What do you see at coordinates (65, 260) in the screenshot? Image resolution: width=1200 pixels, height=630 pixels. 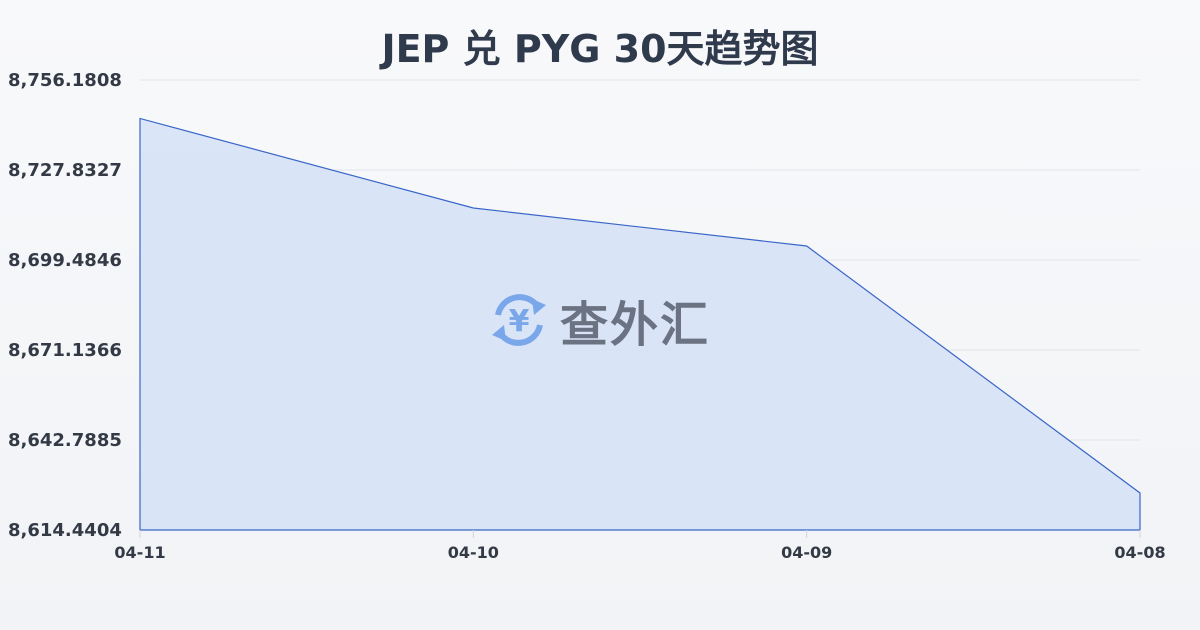 I see `y-tick-label: 8,699.4846` at bounding box center [65, 260].